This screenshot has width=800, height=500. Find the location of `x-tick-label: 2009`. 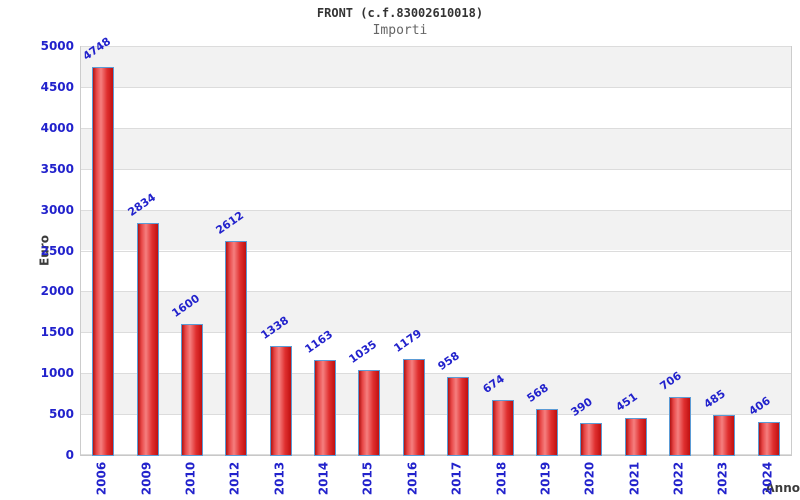

x-tick-label: 2009 is located at coordinates (146, 478).